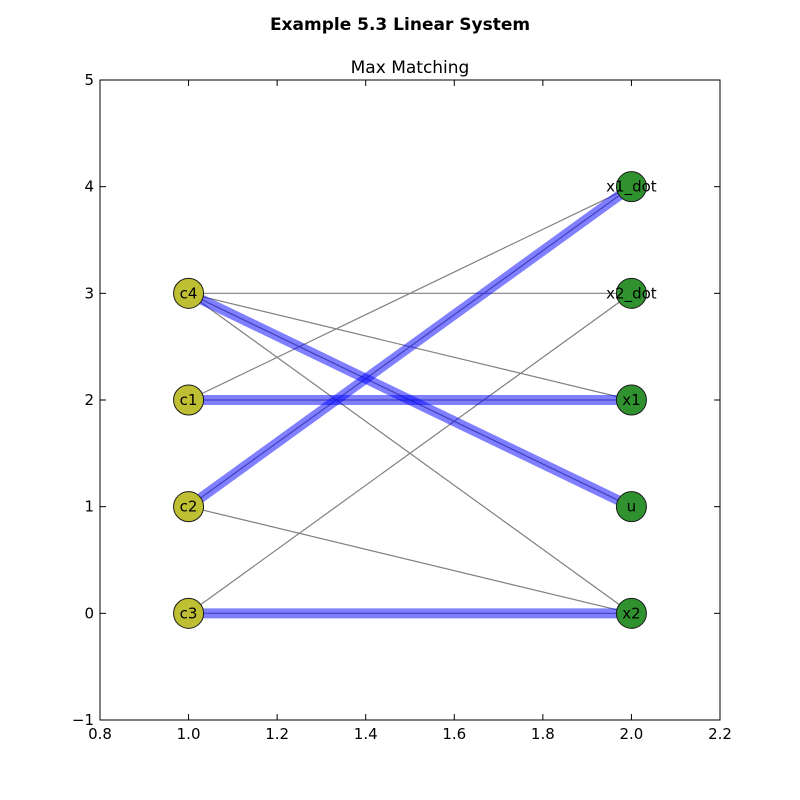  Describe the element at coordinates (89, 293) in the screenshot. I see `y-tick-label: 3` at that location.